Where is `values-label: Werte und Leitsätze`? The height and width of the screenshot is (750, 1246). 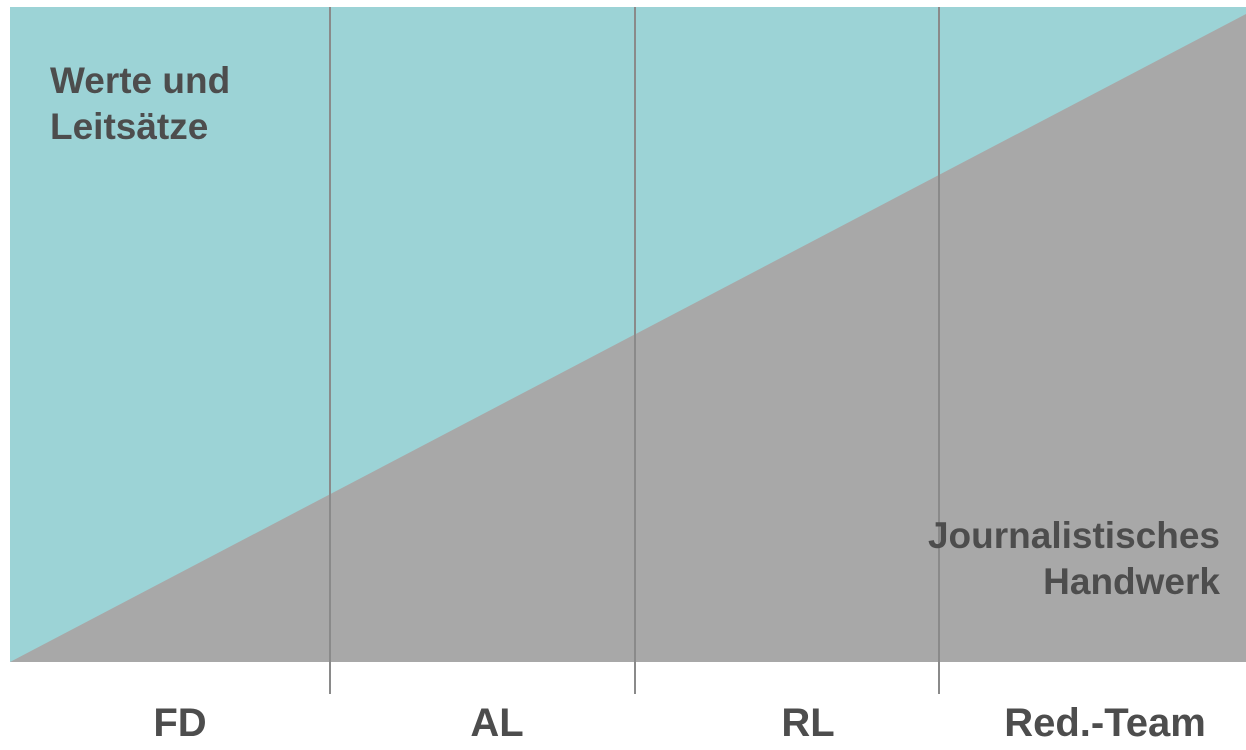 values-label: Werte und Leitsätze is located at coordinates (140, 104).